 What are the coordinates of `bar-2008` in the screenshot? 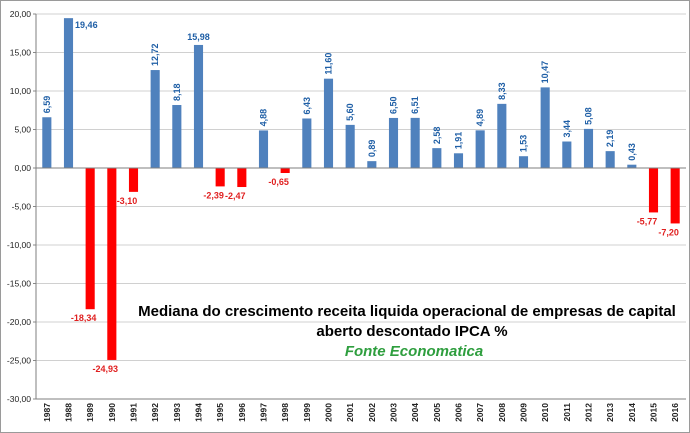 It's located at (502, 135).